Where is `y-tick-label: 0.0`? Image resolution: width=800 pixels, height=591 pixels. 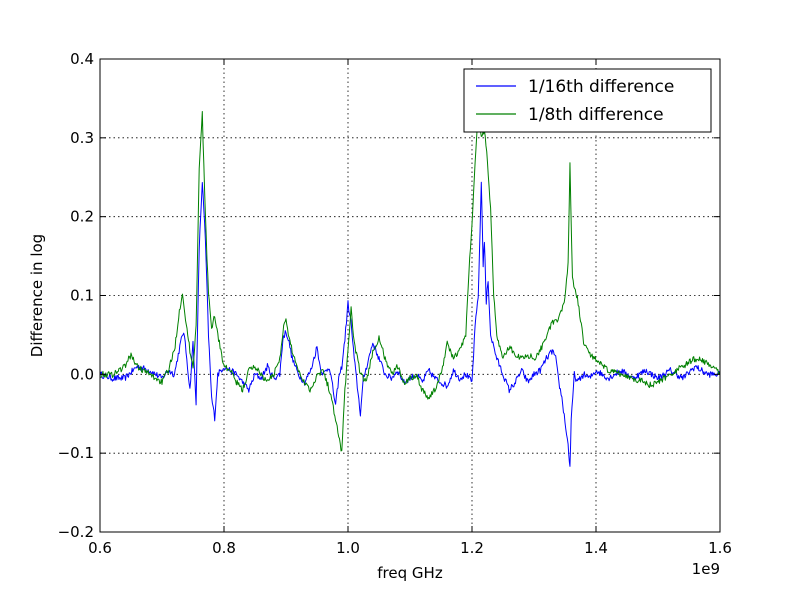 y-tick-label: 0.0 is located at coordinates (82, 374).